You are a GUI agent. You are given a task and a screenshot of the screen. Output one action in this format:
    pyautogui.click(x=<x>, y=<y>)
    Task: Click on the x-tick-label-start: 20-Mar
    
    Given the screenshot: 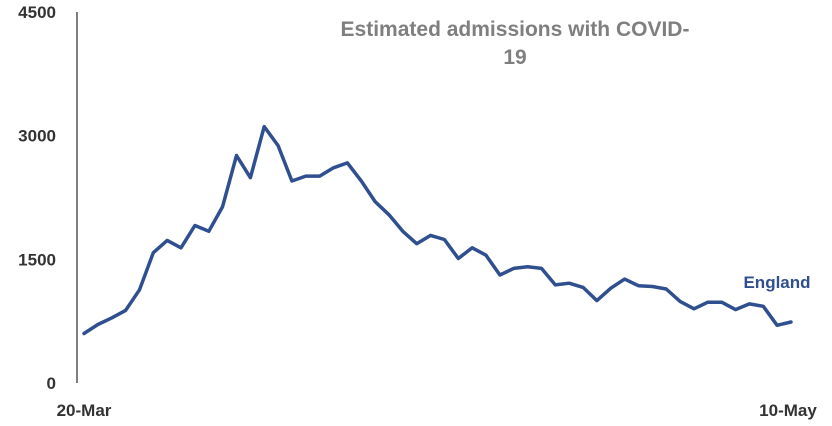 What is the action you would take?
    pyautogui.click(x=84, y=410)
    